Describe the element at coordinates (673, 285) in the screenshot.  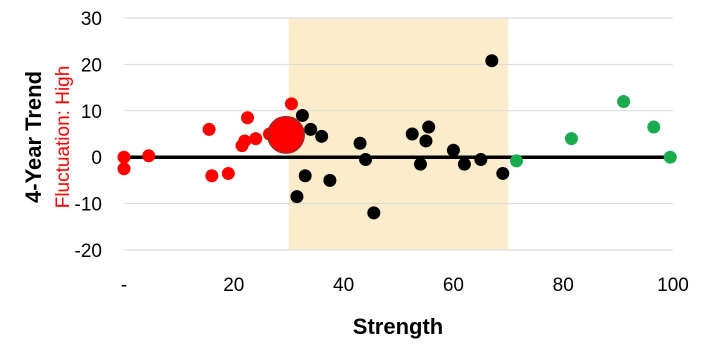
I see `x-tick-label: 100` at that location.